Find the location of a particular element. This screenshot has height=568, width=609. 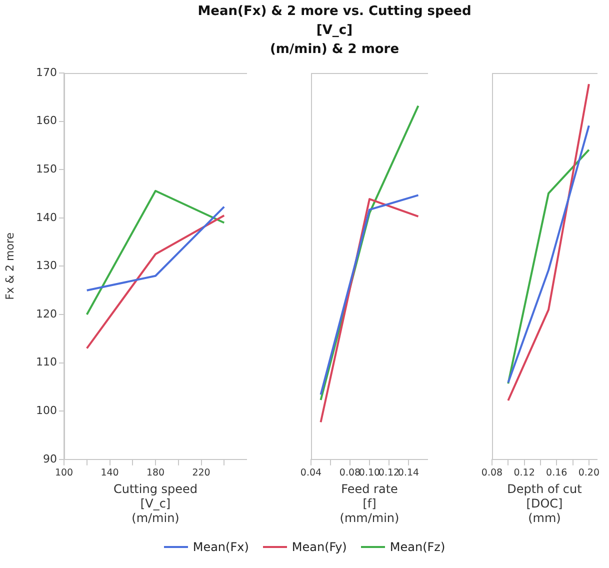

y-tick-label: 170 is located at coordinates (46, 72).